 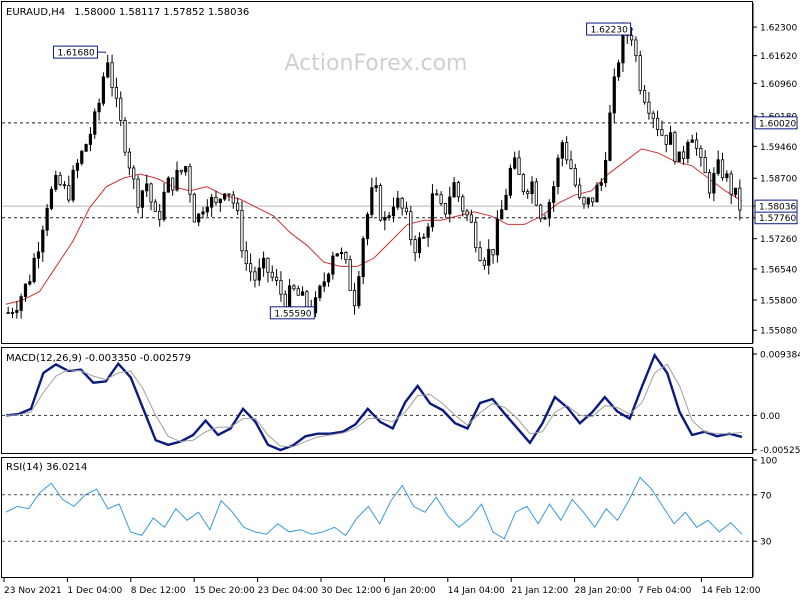 I want to click on price-tick-label: 1.56540, so click(x=778, y=270).